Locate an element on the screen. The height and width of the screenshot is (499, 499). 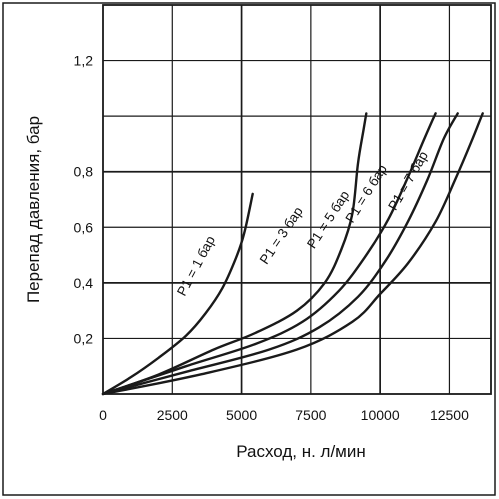
y-tick-label: 0,2 is located at coordinates (84, 338).